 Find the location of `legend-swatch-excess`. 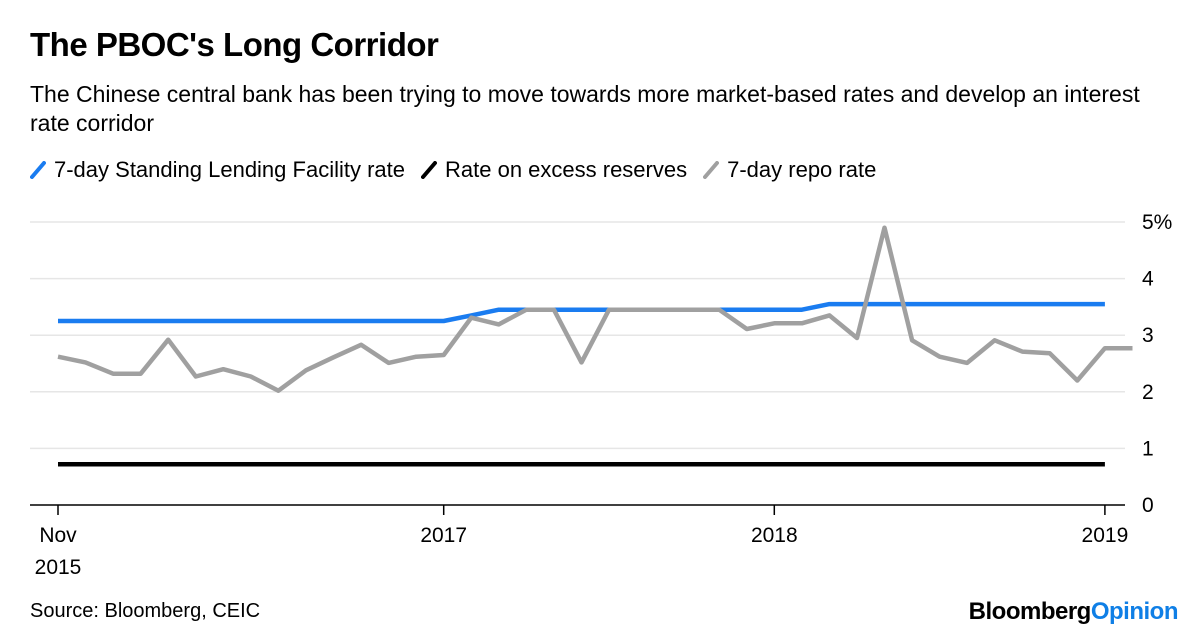

legend-swatch-excess is located at coordinates (429, 170).